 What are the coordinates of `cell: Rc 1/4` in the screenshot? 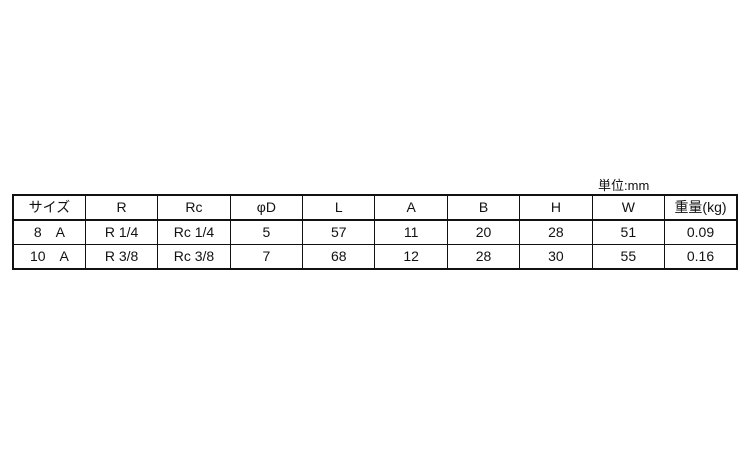 It's located at (194, 232).